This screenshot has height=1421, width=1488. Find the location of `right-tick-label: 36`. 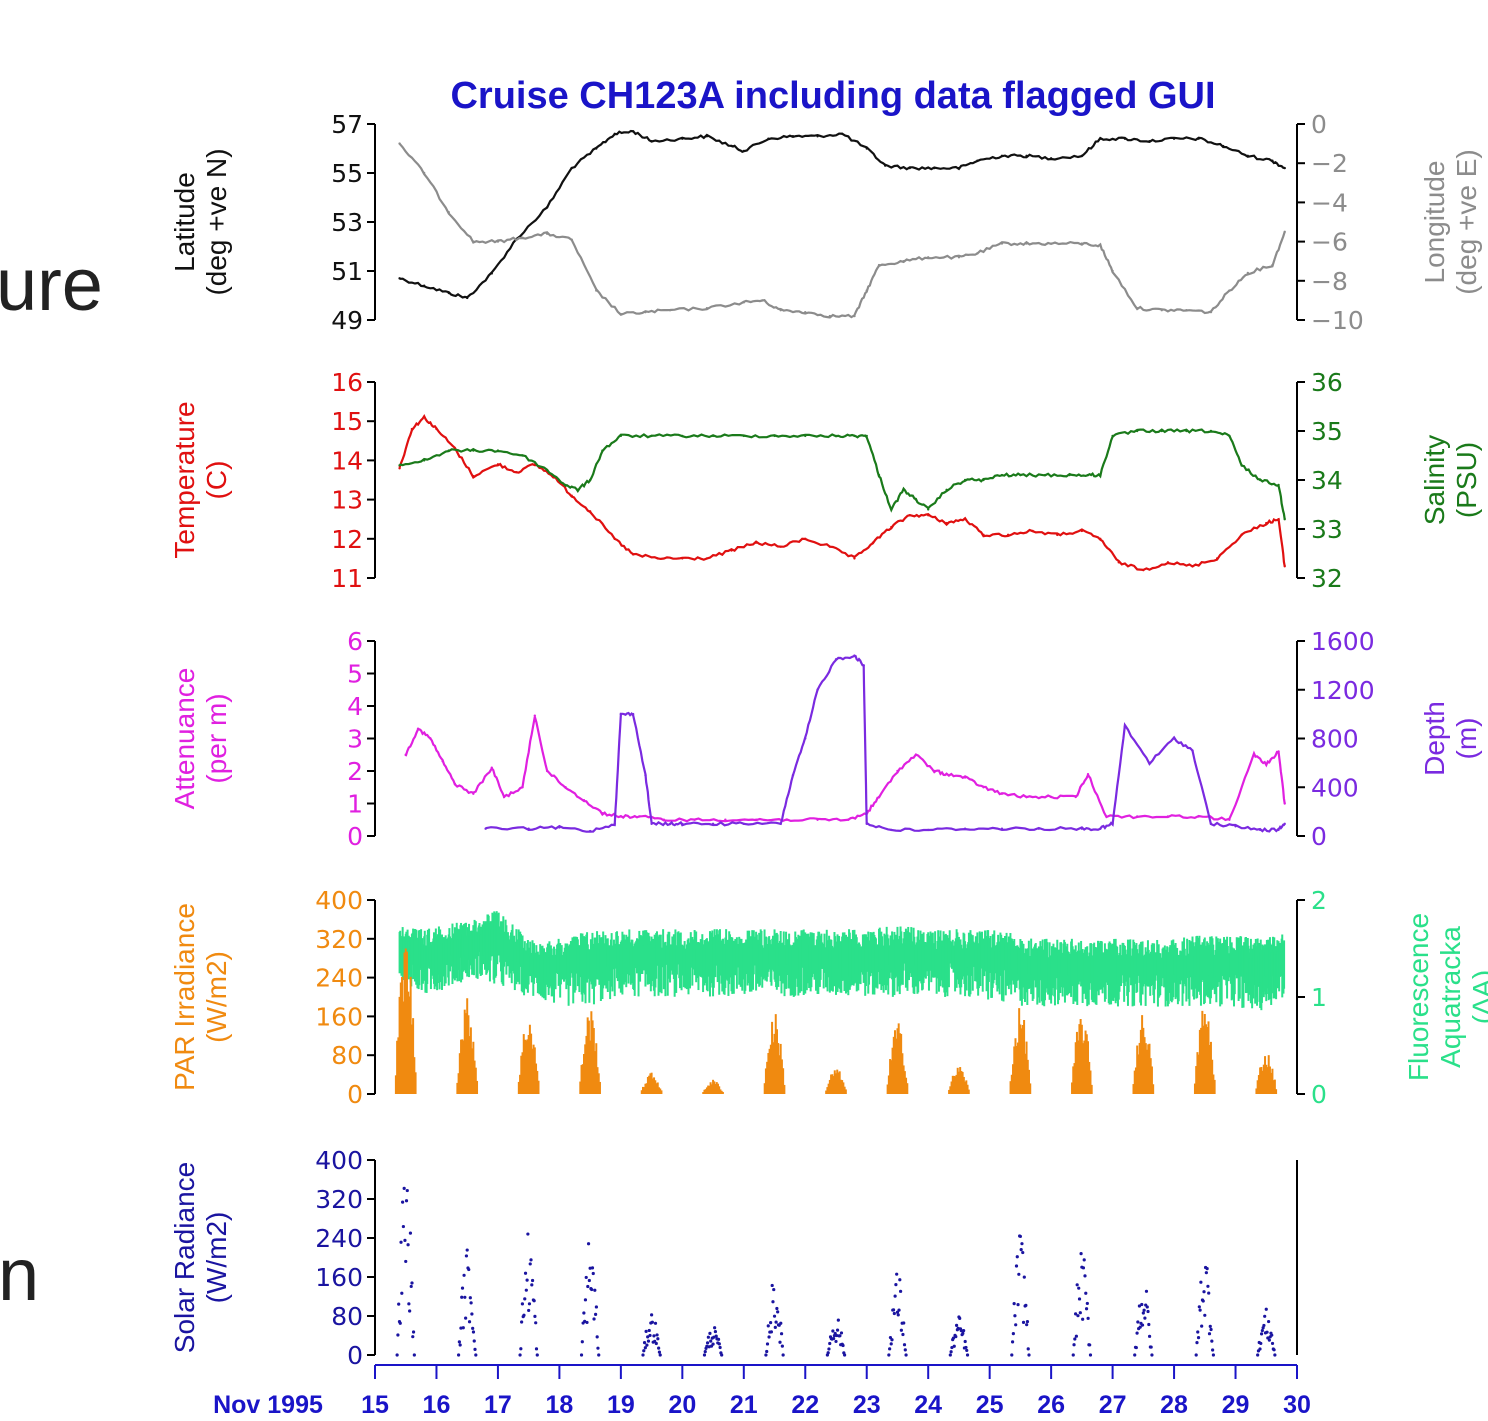

right-tick-label: 36 is located at coordinates (1327, 382).